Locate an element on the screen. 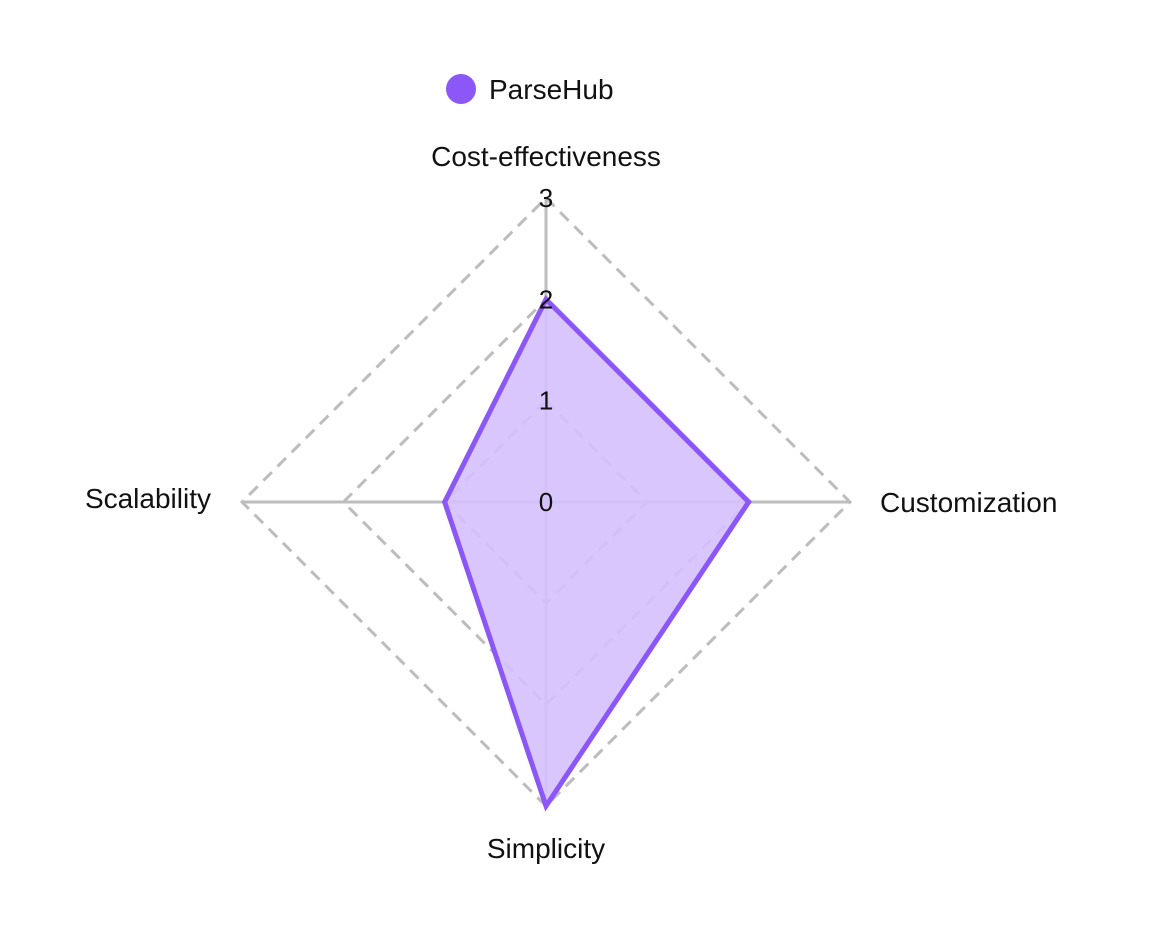  tick-labels: 0 1 2 3 is located at coordinates (546, 350).